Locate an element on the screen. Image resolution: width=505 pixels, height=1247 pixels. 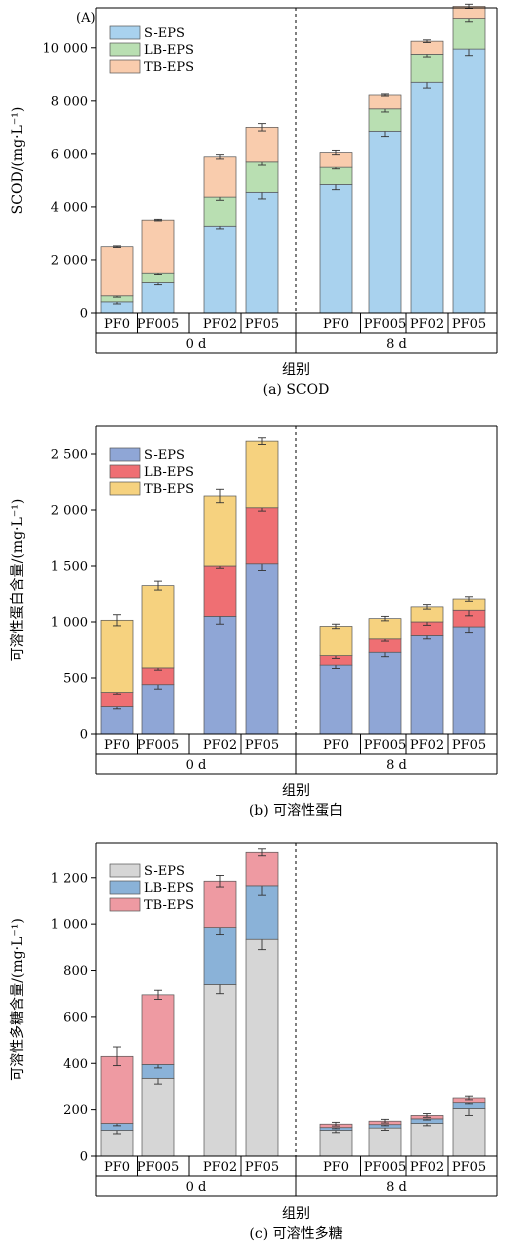
y-tick-label: 10 000 is located at coordinates (66, 48).